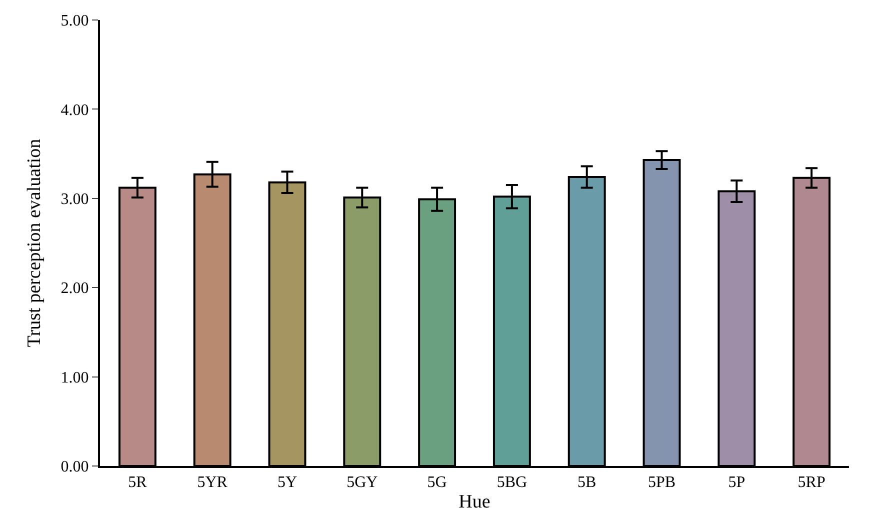  I want to click on x-tick-label: 5PB, so click(662, 483).